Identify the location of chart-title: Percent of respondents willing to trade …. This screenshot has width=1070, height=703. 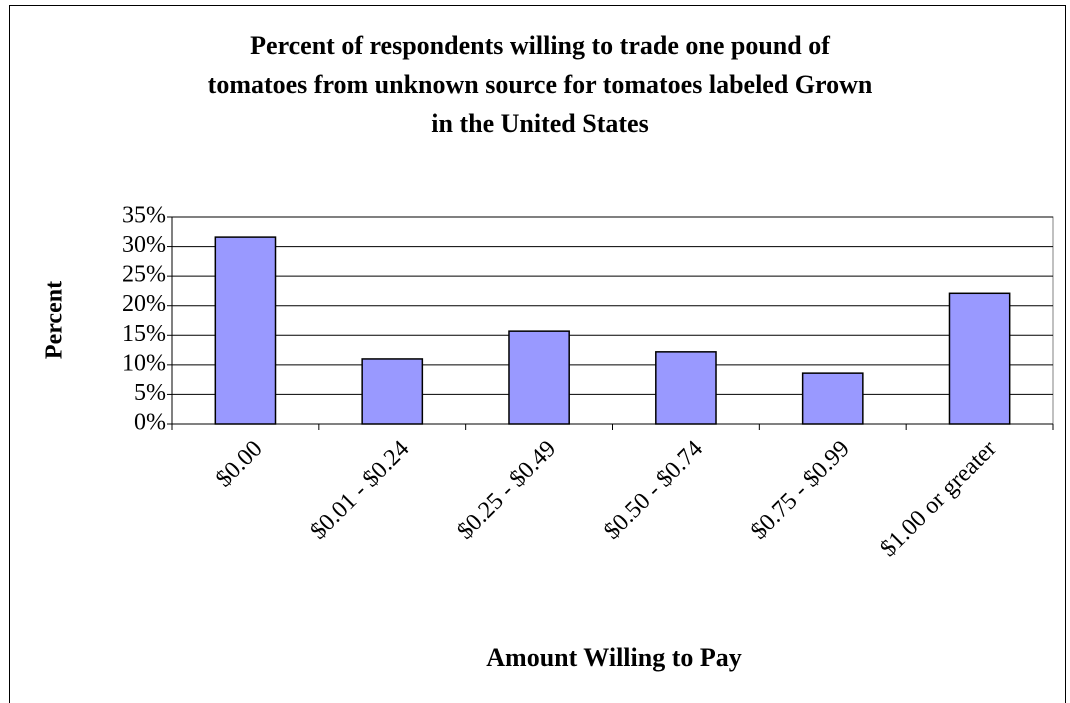
(540, 45).